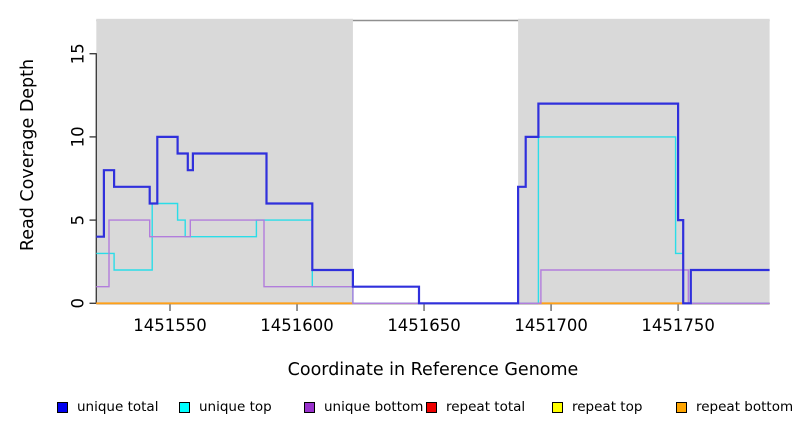 Image resolution: width=792 pixels, height=432 pixels. I want to click on legend-item-repeat-total: repeat total, so click(475, 407).